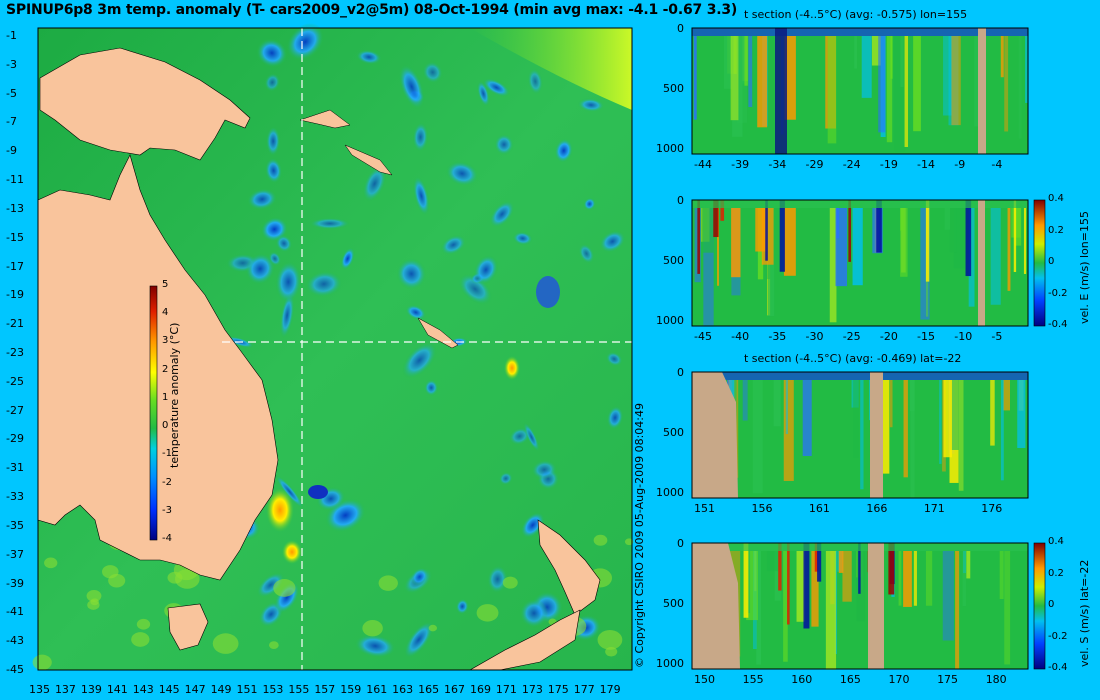 The image size is (1100, 700). I want to click on velocity-colorbar, so click(1039, 606).